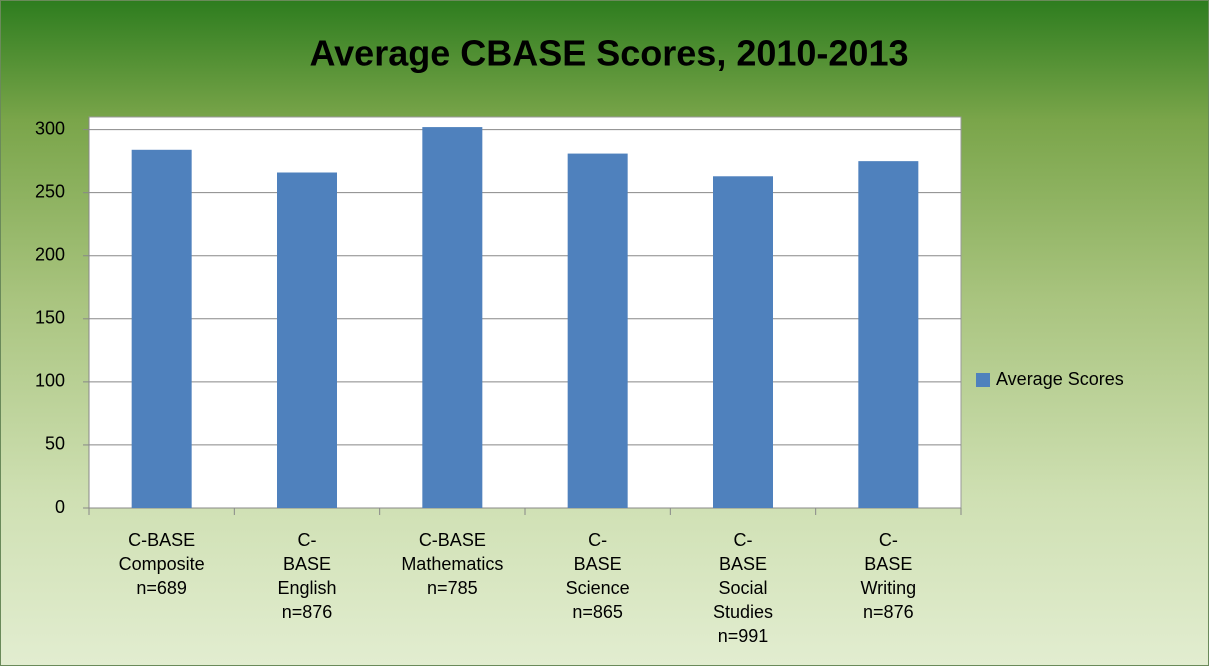  Describe the element at coordinates (50, 191) in the screenshot. I see `y-tick-label: 250` at that location.